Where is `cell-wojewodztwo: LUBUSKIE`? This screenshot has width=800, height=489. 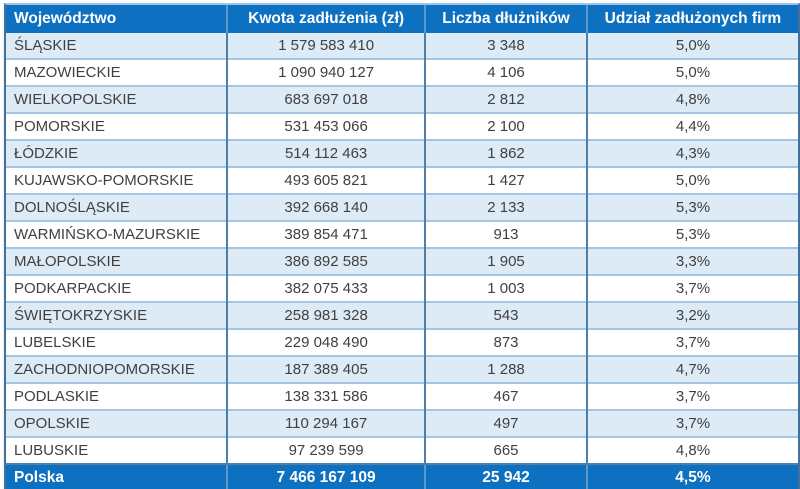 cell-wojewodztwo: LUBUSKIE is located at coordinates (117, 450).